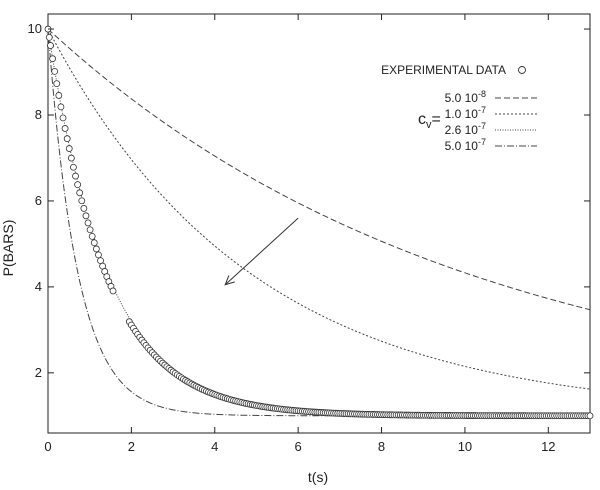 The height and width of the screenshot is (490, 600). I want to click on y-tick-label: 6, so click(38, 200).